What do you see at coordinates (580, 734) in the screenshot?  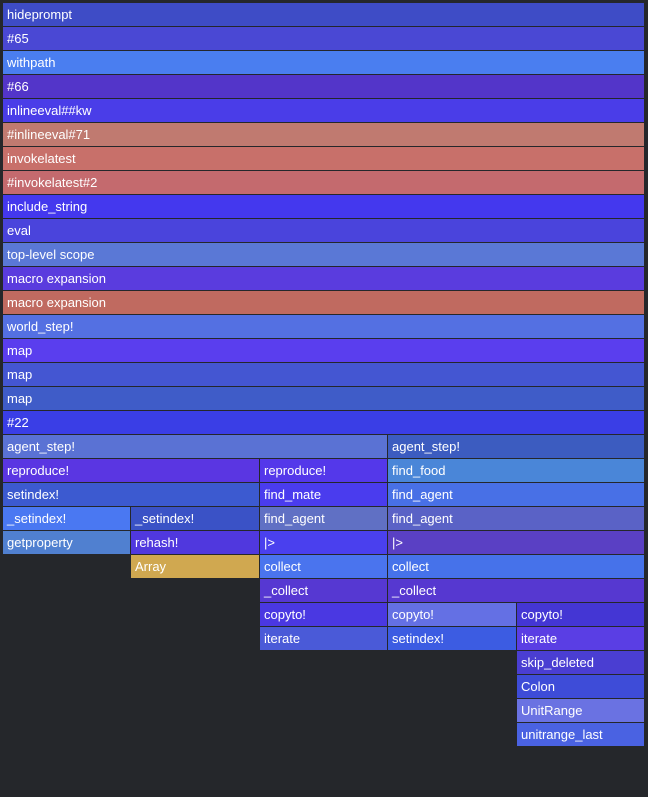 I see `flame-frame: unitrange_last` at bounding box center [580, 734].